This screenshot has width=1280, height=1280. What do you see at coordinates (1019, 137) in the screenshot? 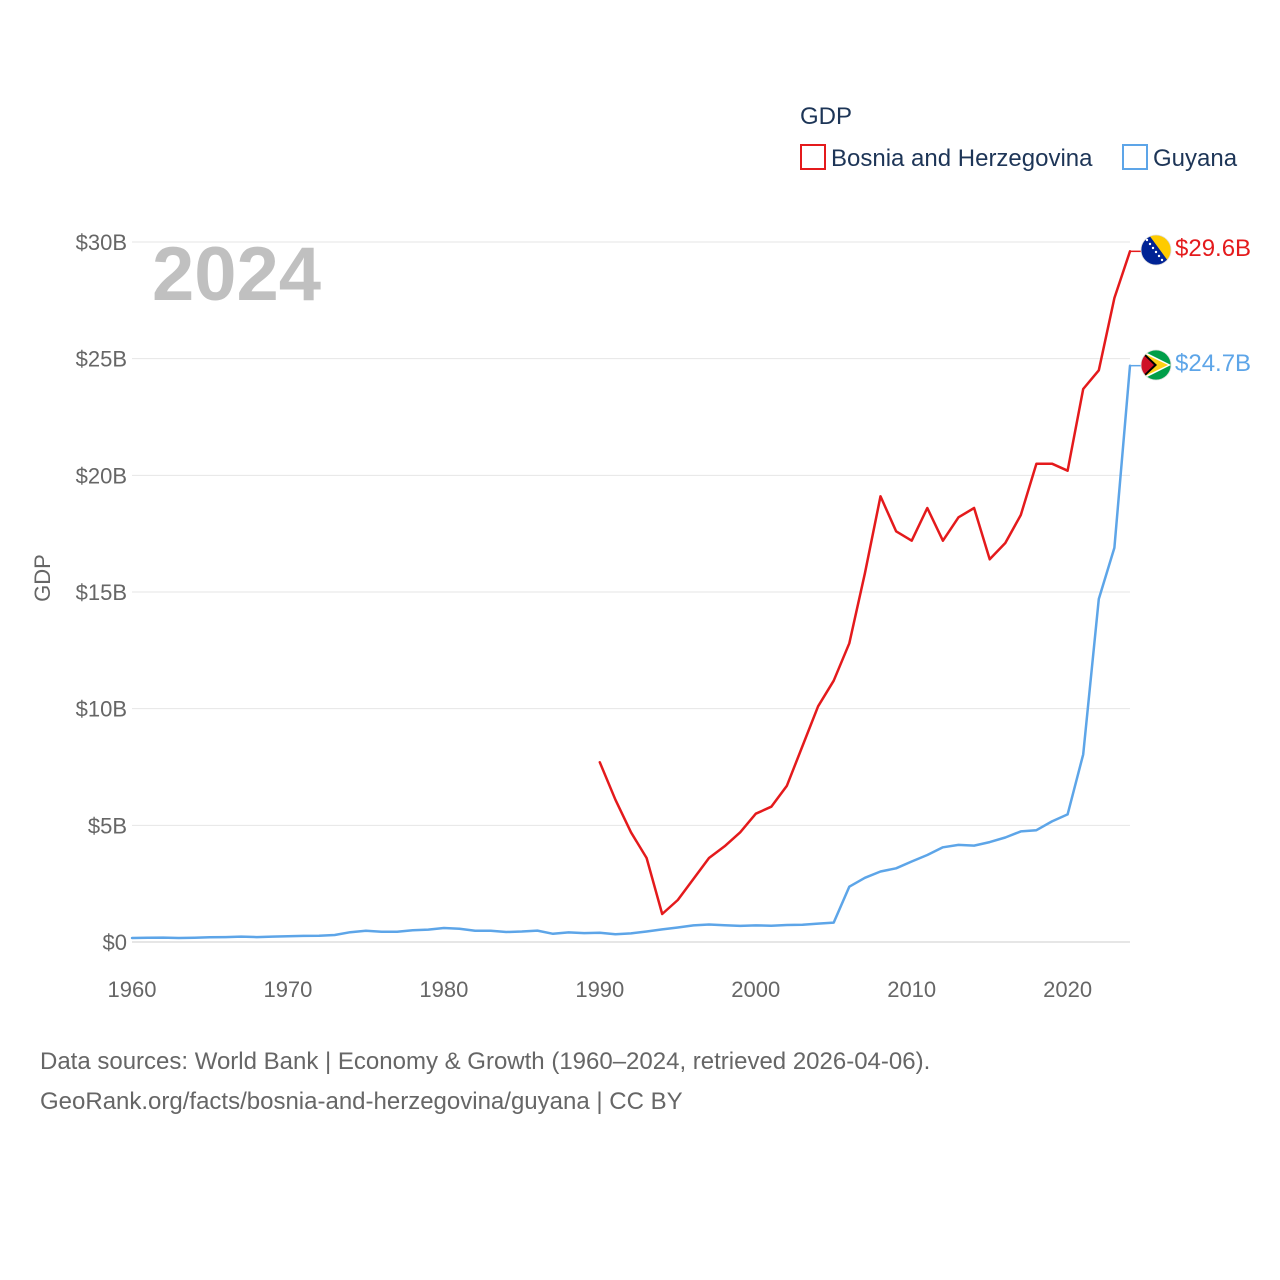
I see `legend: GDP Bosnia and Herzegovina Guyana` at bounding box center [1019, 137].